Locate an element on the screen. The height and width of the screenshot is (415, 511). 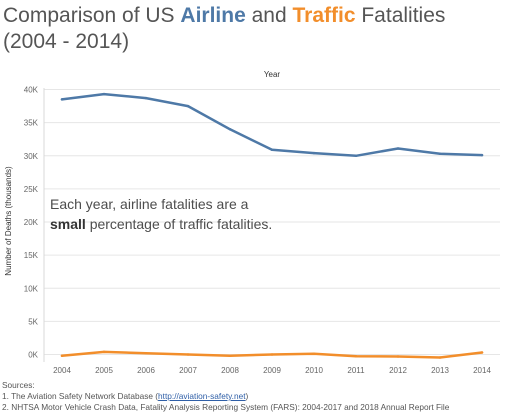
title-airline-word: Airline is located at coordinates (213, 15).